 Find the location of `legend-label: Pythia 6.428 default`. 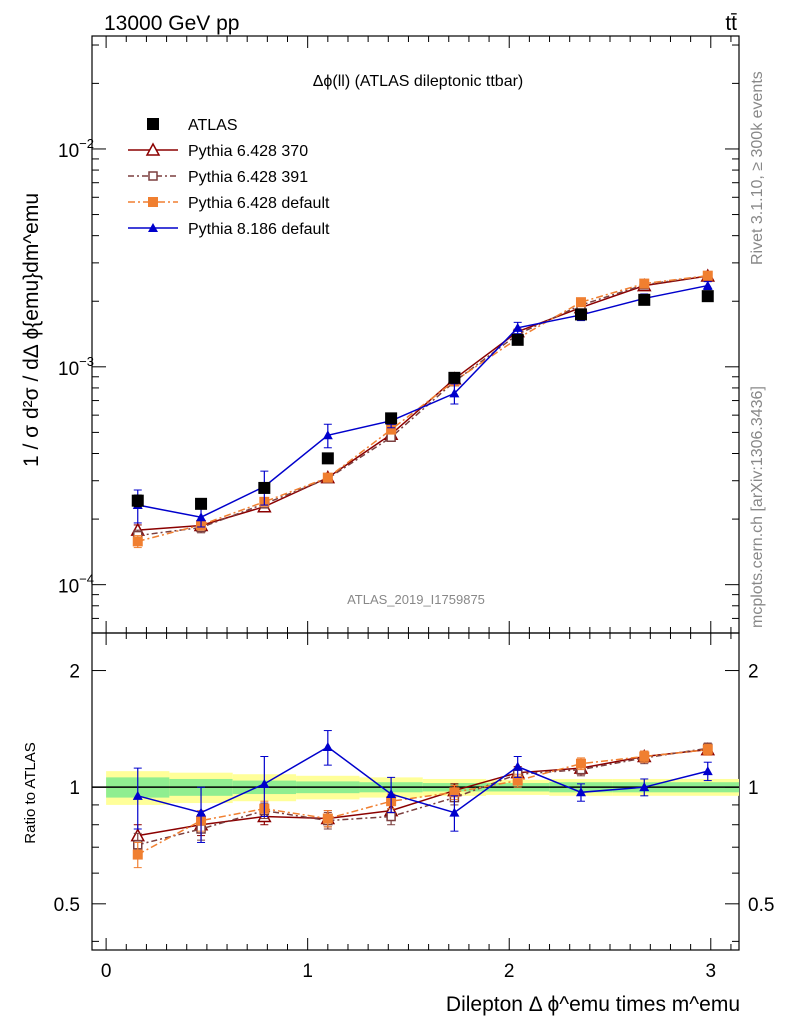

legend-label: Pythia 6.428 default is located at coordinates (259, 203).